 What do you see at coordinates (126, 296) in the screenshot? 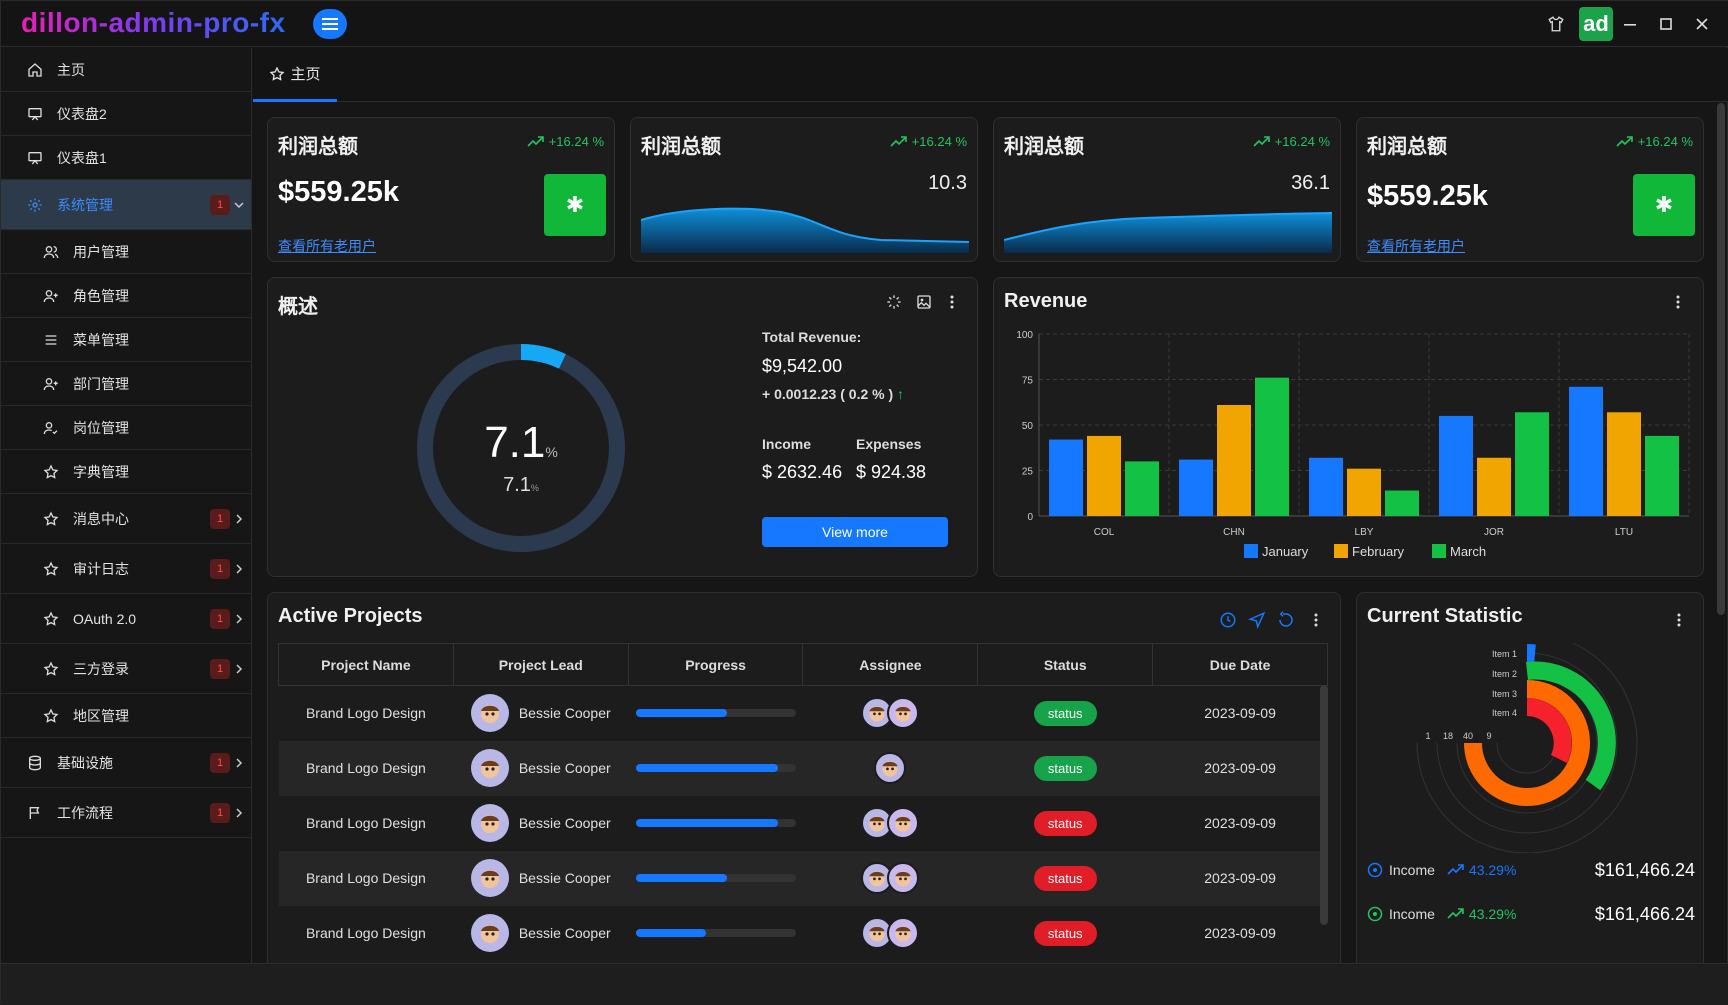
I see `sidebar-item-roles: 角色管理` at bounding box center [126, 296].